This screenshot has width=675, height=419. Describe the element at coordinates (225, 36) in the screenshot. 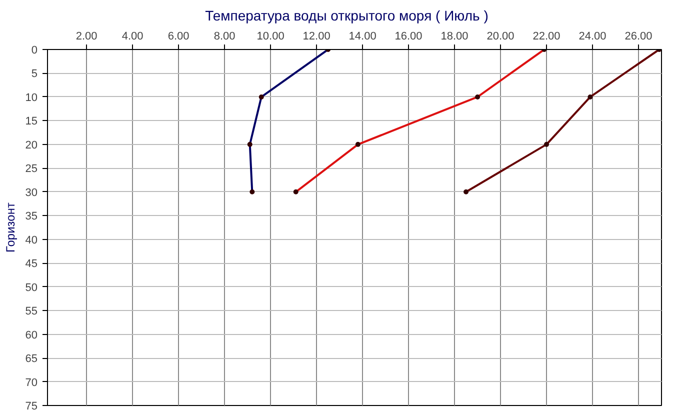

I see `x-tick-label: 8.00` at that location.